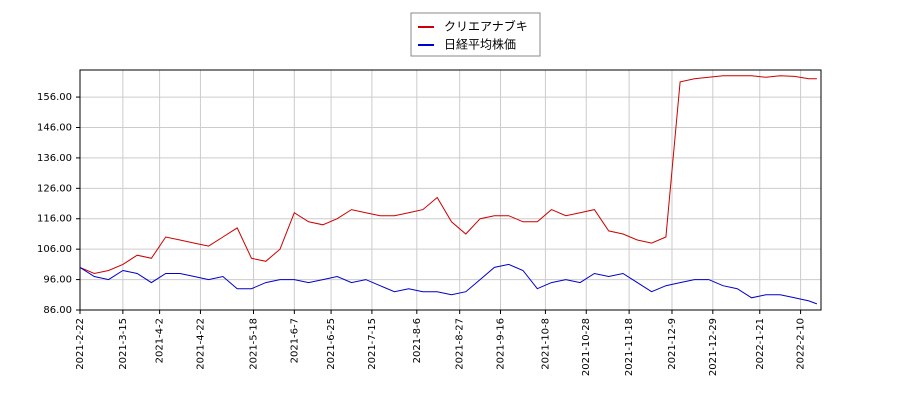  What do you see at coordinates (57, 310) in the screenshot?
I see `y-tick-label: 86.00` at bounding box center [57, 310].